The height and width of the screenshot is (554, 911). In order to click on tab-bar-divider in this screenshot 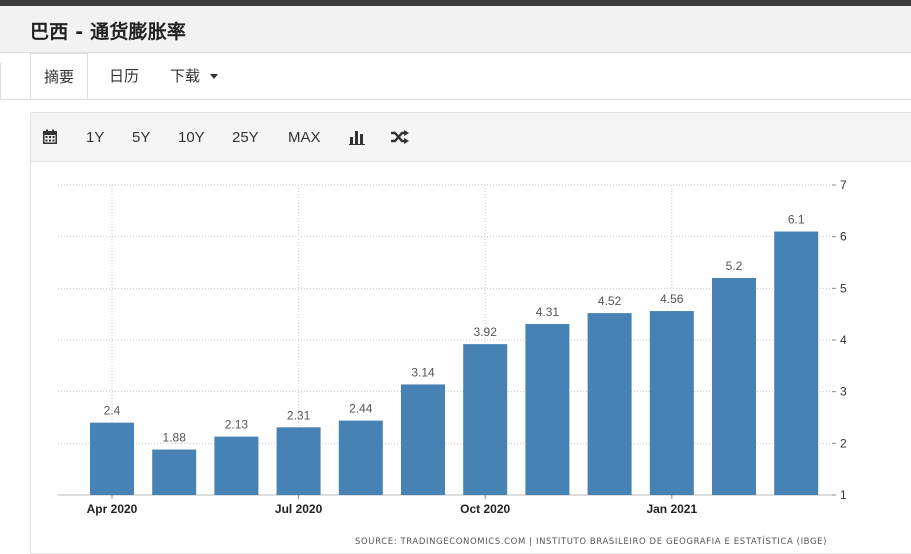, I will do `click(0, 81)`.